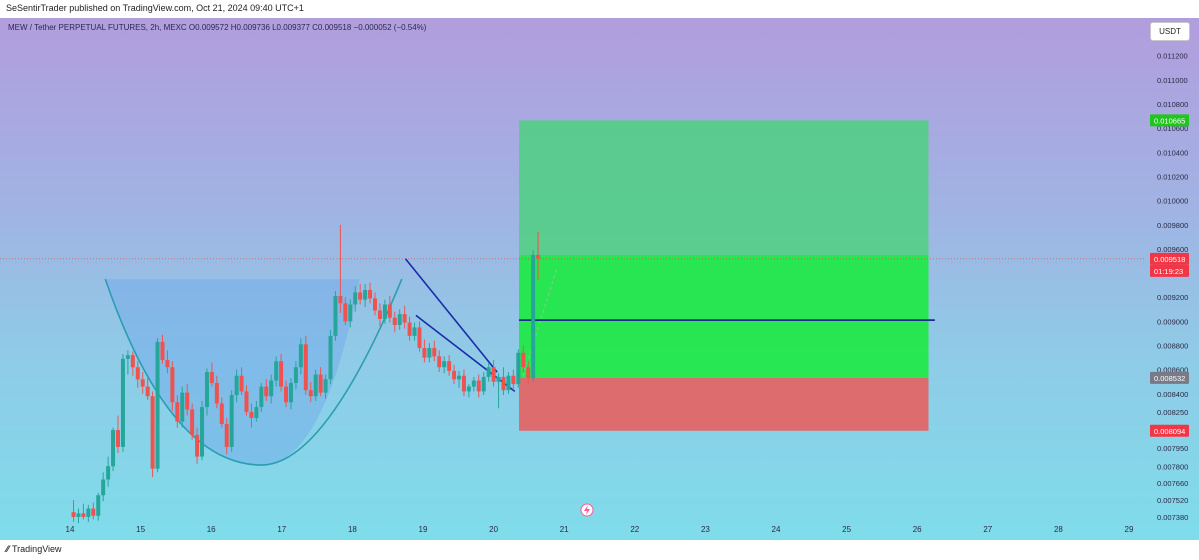 This screenshot has height=560, width=1199. What do you see at coordinates (8, 549) in the screenshot?
I see `tradingview-mark-icon: ⁄⁄` at bounding box center [8, 549].